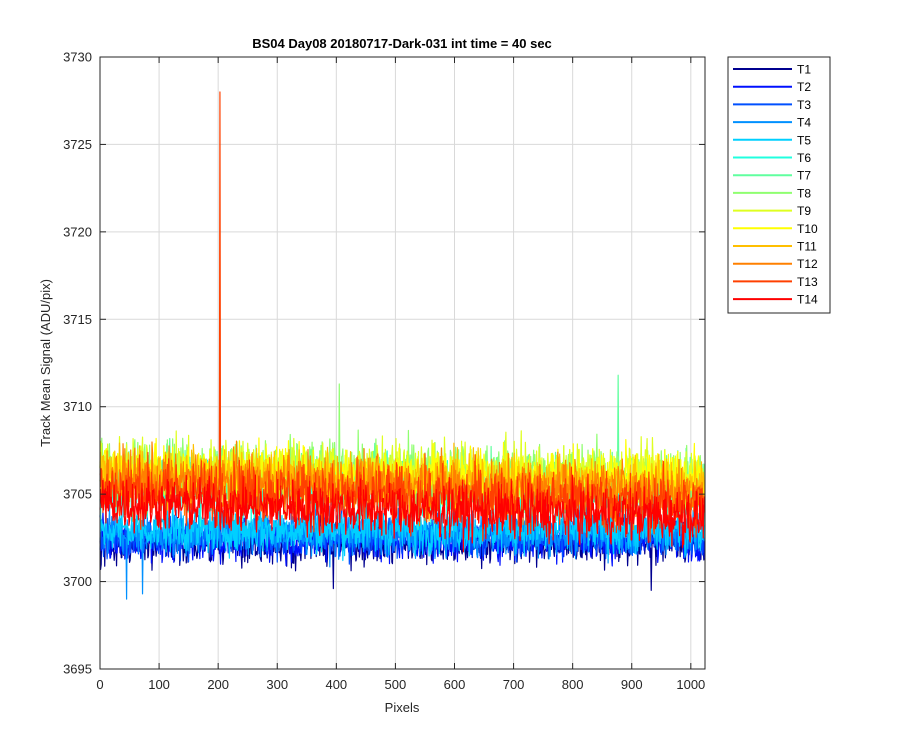 The width and height of the screenshot is (900, 750). What do you see at coordinates (77, 231) in the screenshot?
I see `y-tick-label: 3720` at bounding box center [77, 231].